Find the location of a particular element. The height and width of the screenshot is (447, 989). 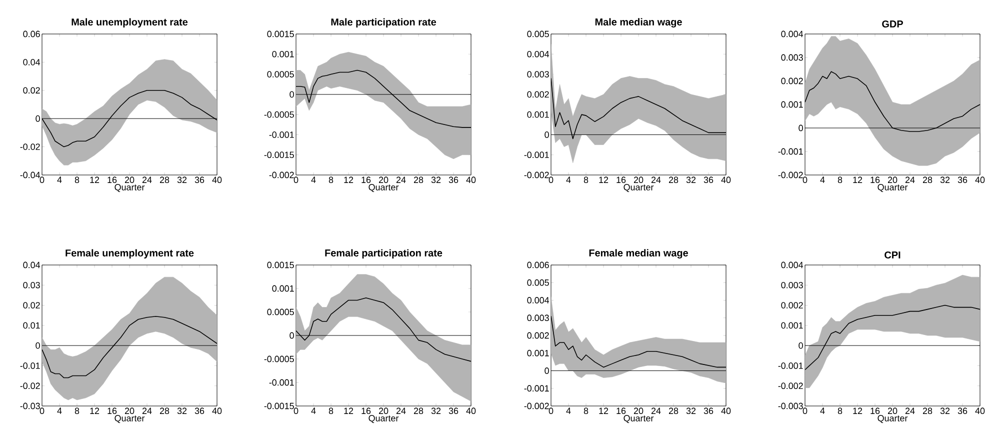

y-tick-label: 0.001 is located at coordinates (792, 325).